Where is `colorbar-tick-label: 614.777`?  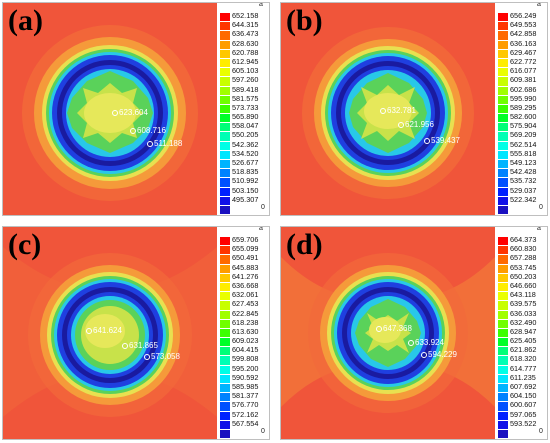 colorbar-tick-label: 614.777 is located at coordinates (523, 368).